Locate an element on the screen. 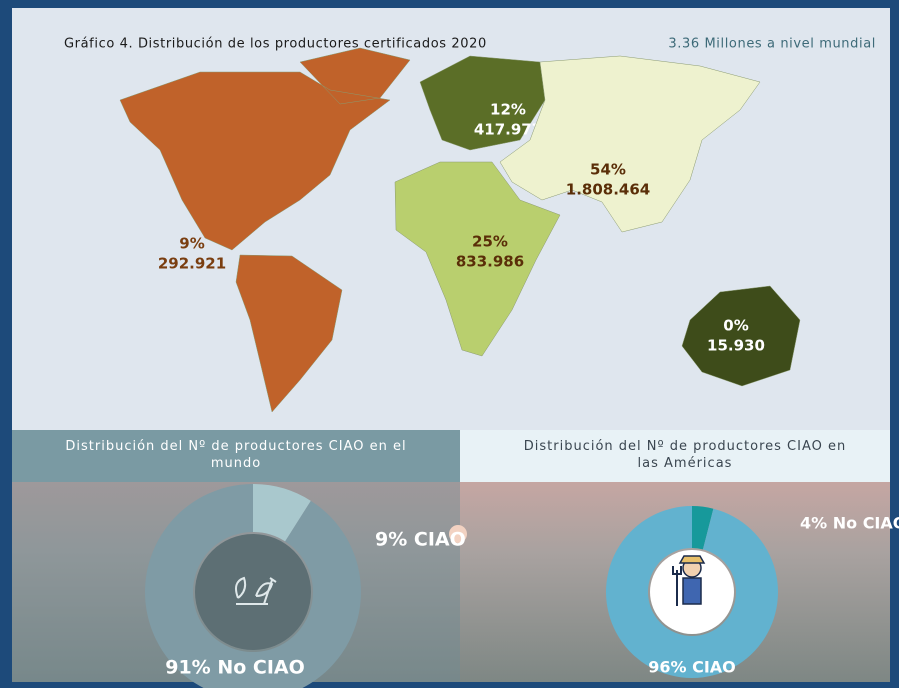 This screenshot has width=899, height=688. icon-farmer is located at coordinates (689, 580).